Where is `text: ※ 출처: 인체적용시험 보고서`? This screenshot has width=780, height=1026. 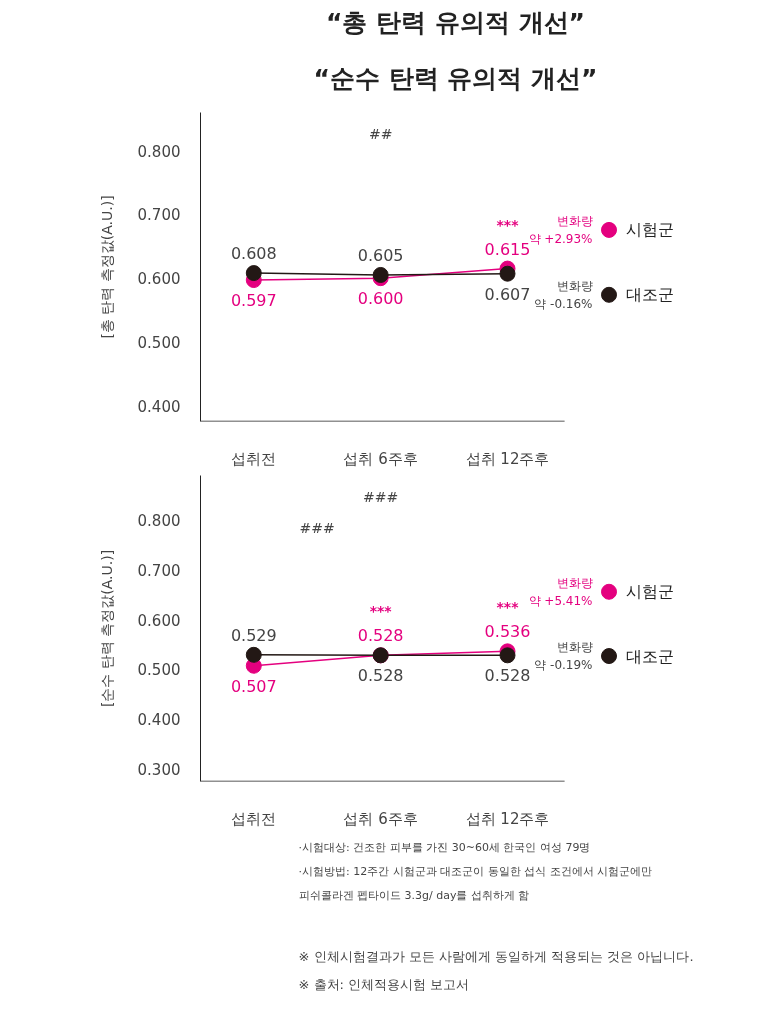
text: ※ 출처: 인체적용시험 보고서 is located at coordinates (384, 984).